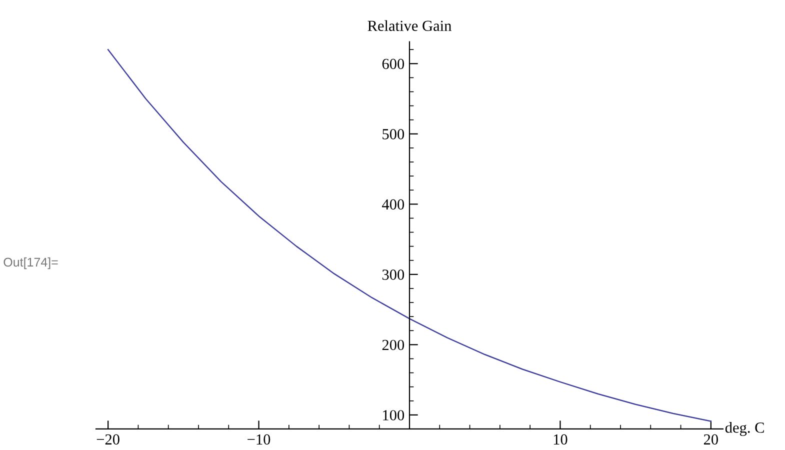 The height and width of the screenshot is (450, 785). Describe the element at coordinates (561, 439) in the screenshot. I see `x-tick-label: 10` at that location.